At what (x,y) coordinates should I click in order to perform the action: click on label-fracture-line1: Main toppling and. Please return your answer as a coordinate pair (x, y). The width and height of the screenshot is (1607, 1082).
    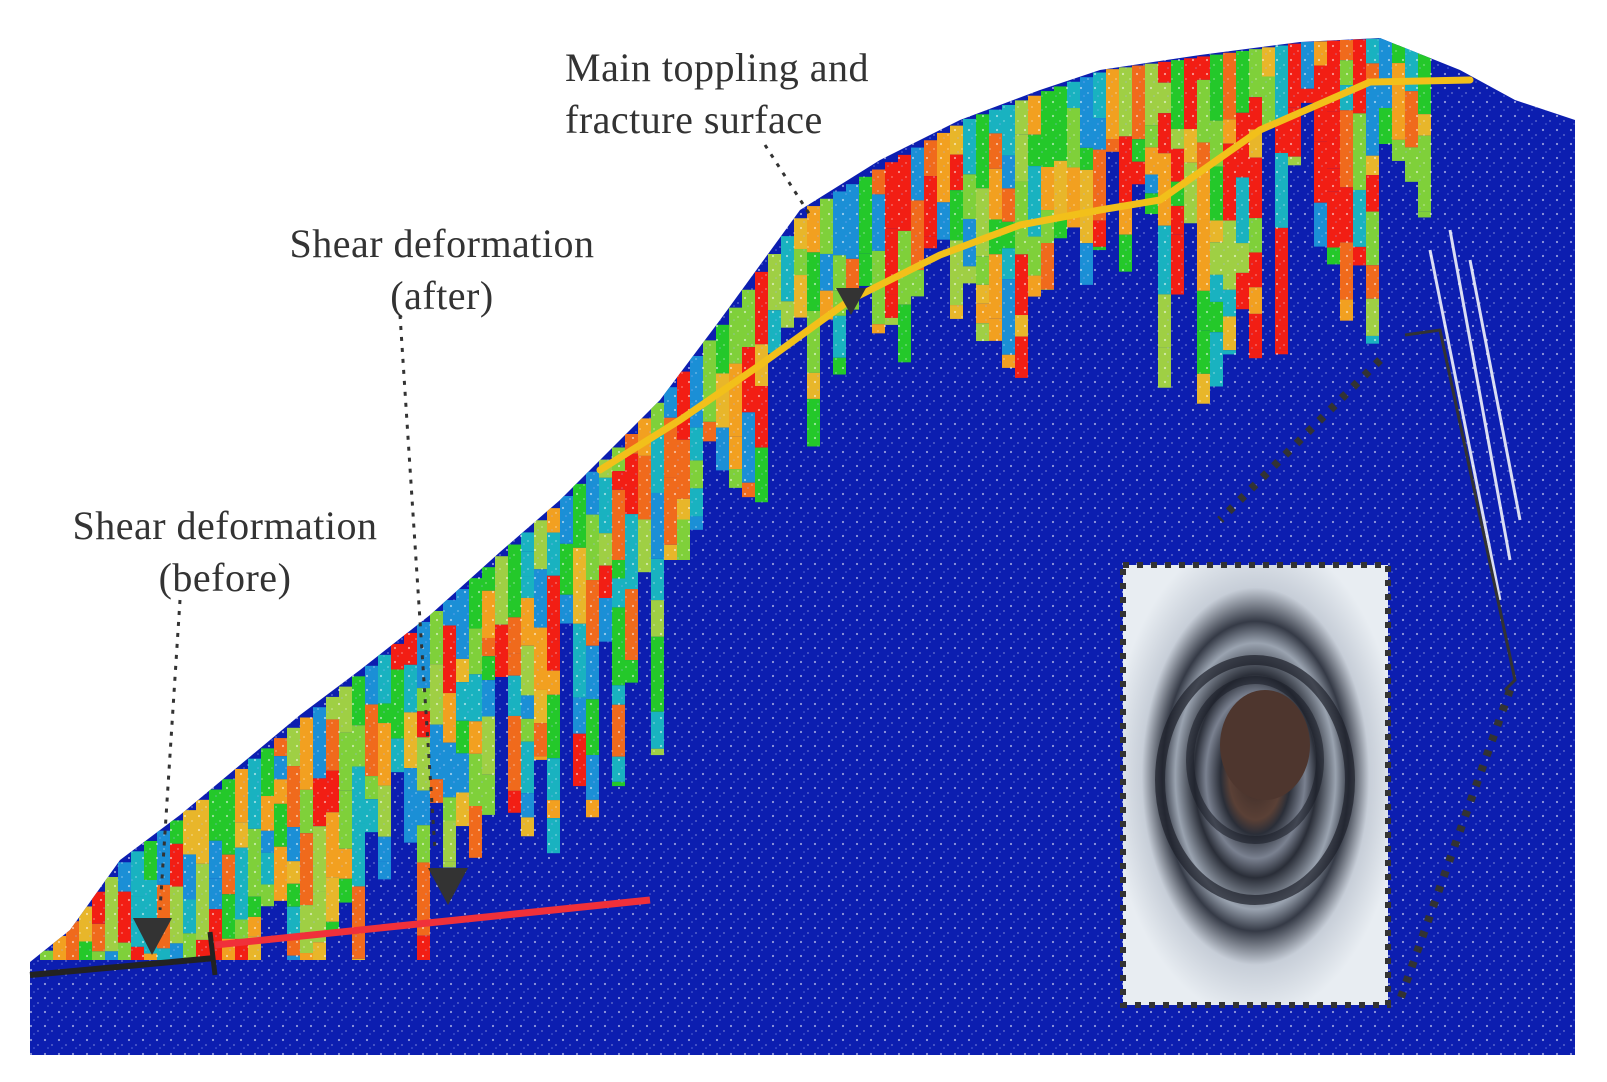
    Looking at the image, I should click on (717, 68).